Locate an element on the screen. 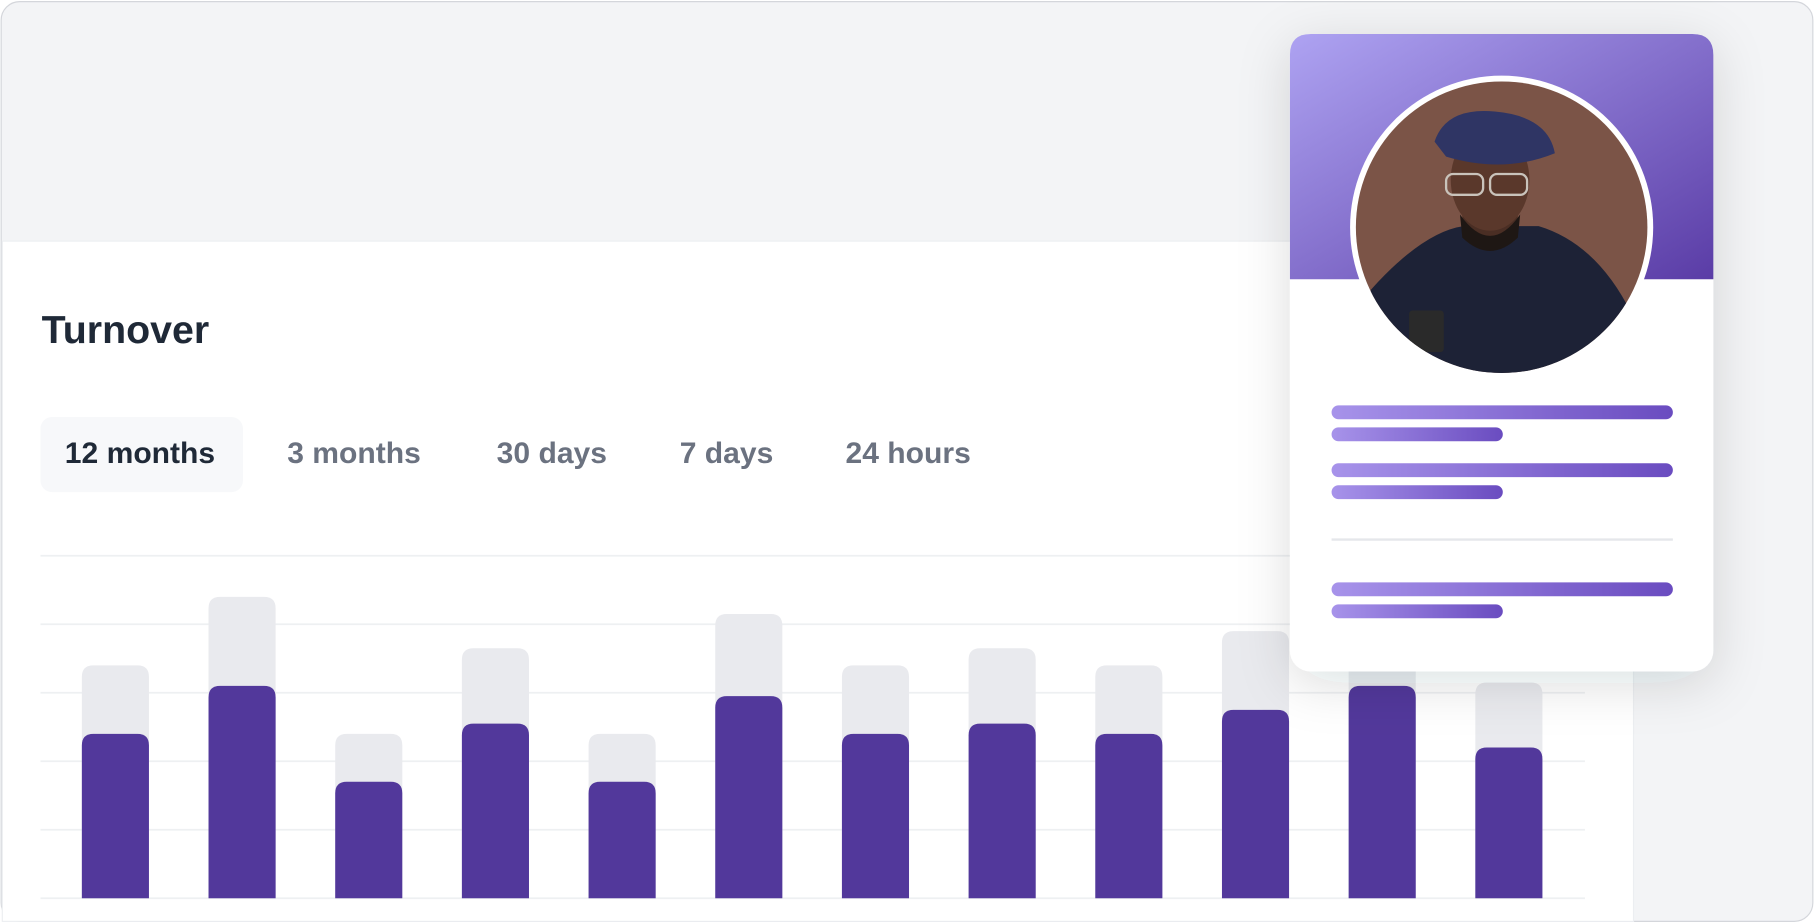 This screenshot has height=923, width=1814. tab-active-bg is located at coordinates (141, 454).